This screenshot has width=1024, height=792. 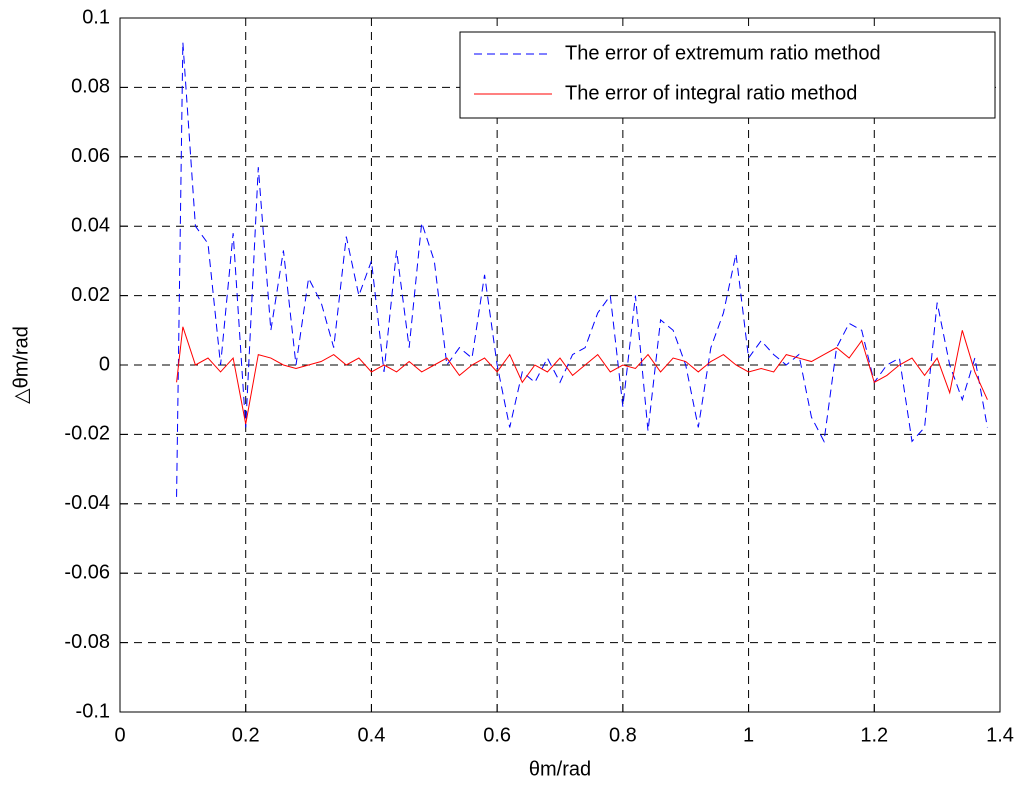 I want to click on y-axis-label: △θm/rad, so click(x=21, y=365).